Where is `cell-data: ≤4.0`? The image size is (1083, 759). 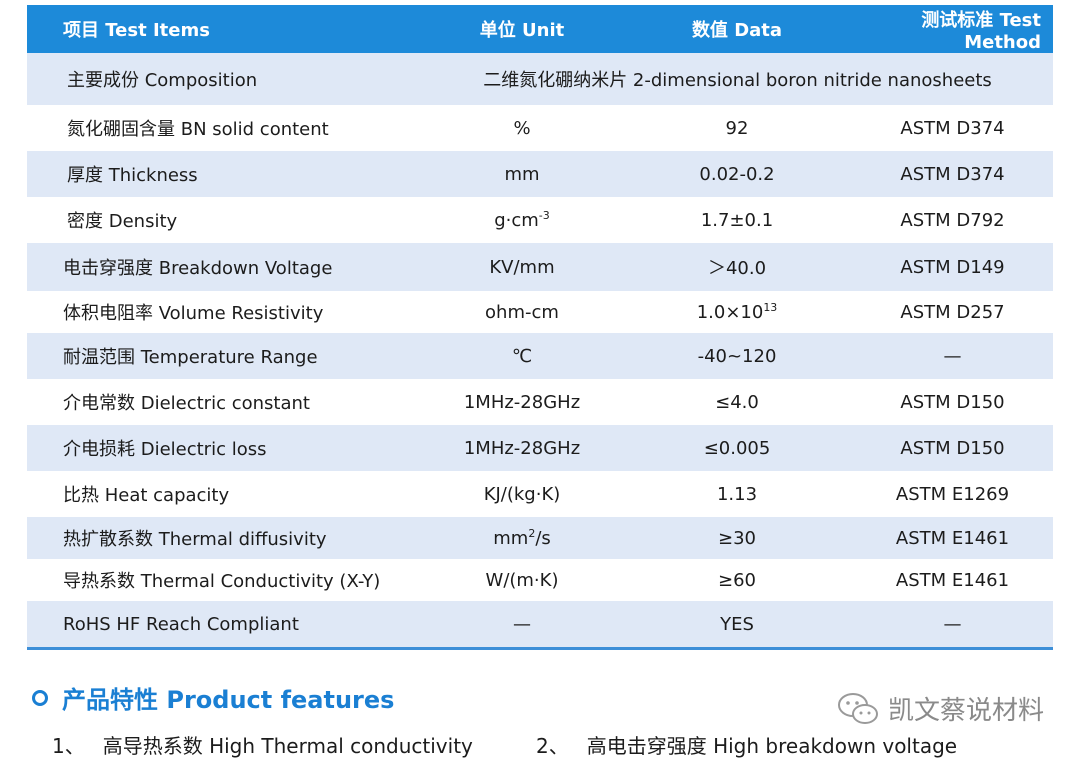 cell-data: ≤4.0 is located at coordinates (737, 402).